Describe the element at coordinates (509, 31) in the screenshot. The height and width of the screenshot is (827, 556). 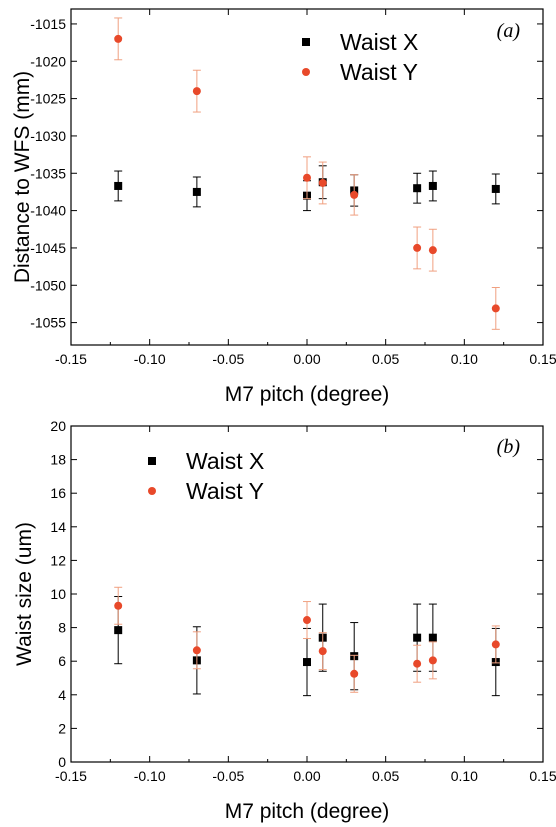
I see `panel-label-a: (a)` at that location.